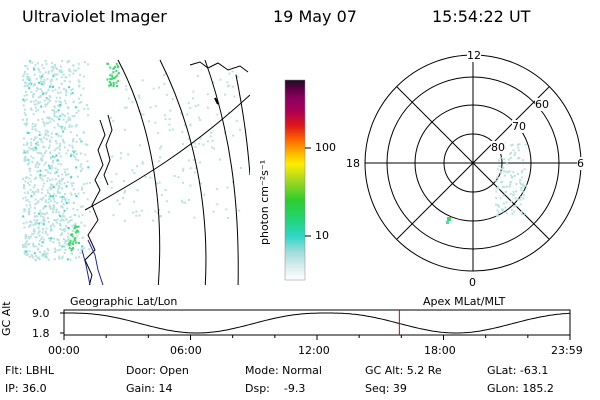  I want to click on polar-lat-70: 70, so click(519, 126).